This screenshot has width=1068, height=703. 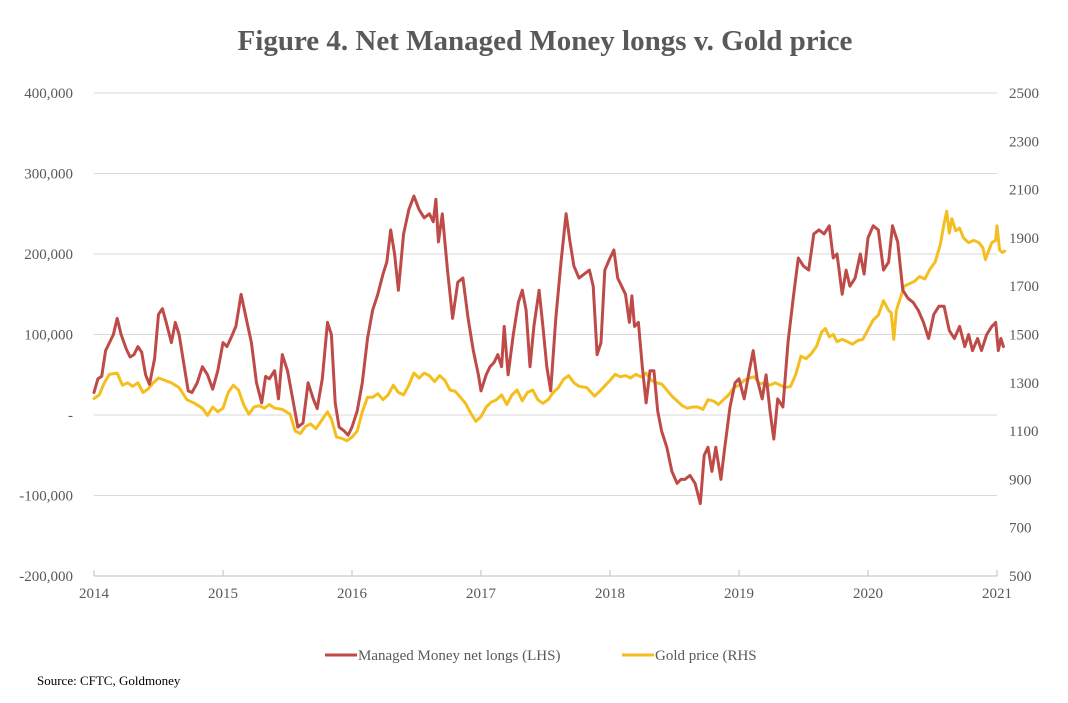 What do you see at coordinates (481, 594) in the screenshot?
I see `x-tick-label: 2017` at bounding box center [481, 594].